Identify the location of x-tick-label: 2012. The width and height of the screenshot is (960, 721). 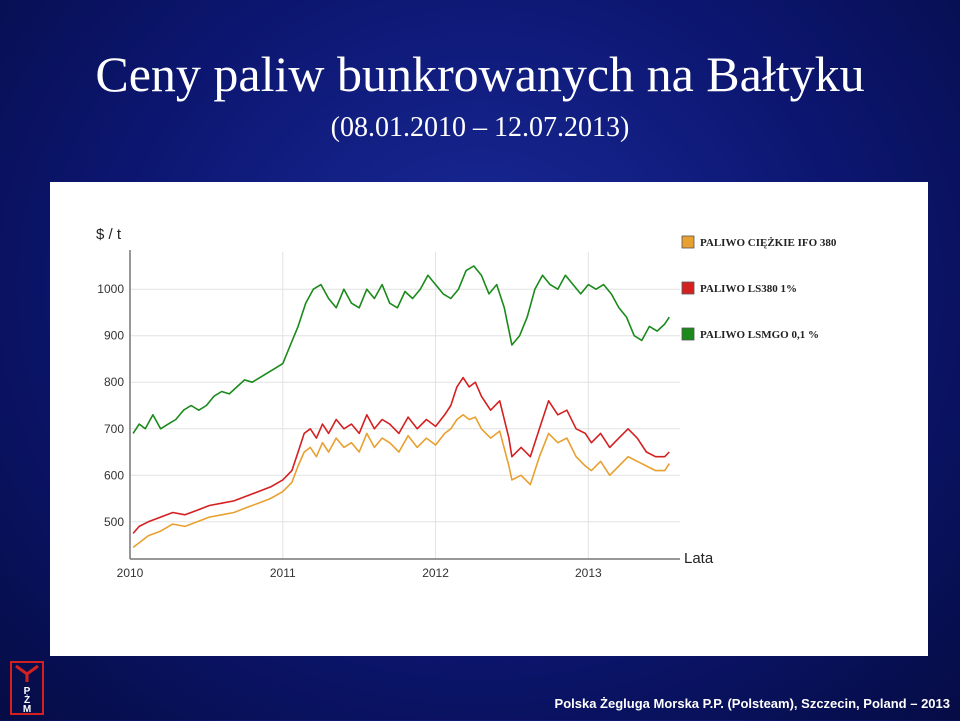
(435, 573).